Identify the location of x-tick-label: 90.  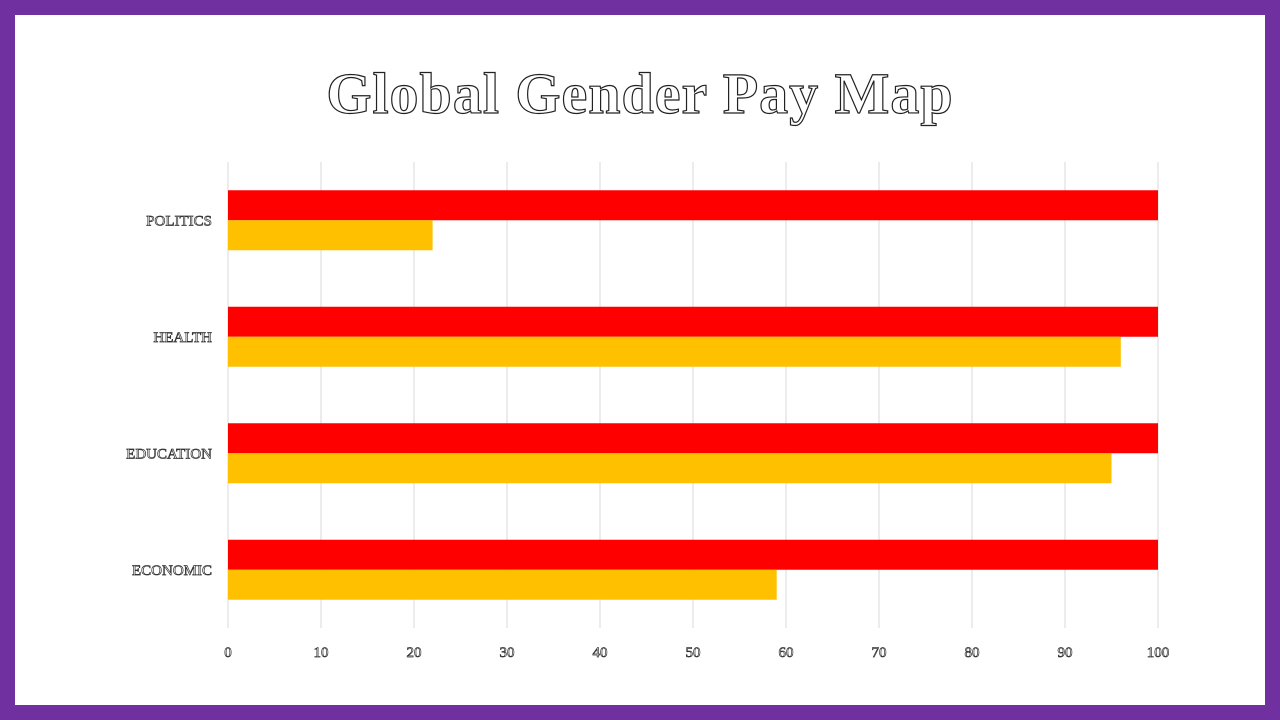
(1065, 653).